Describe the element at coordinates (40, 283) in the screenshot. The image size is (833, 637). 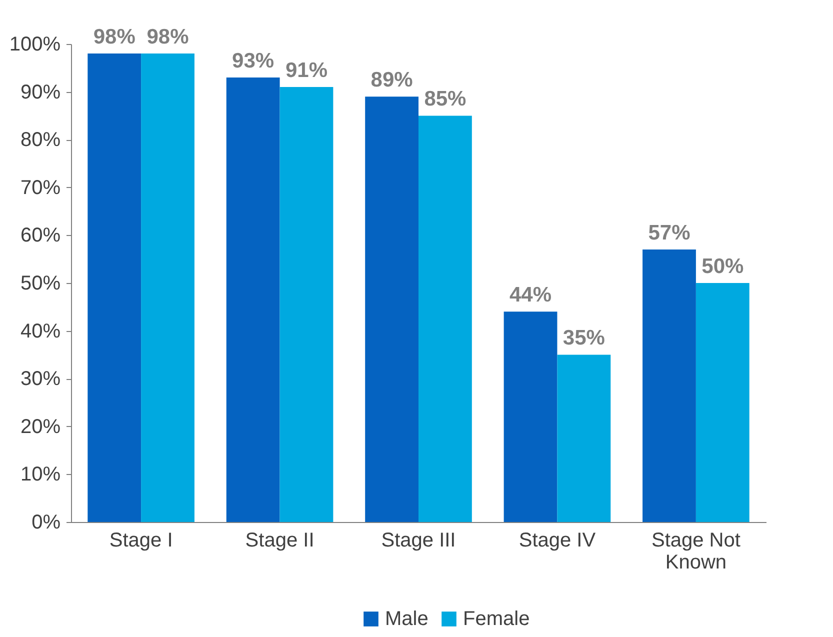
I see `y-tick-label: 50%` at that location.